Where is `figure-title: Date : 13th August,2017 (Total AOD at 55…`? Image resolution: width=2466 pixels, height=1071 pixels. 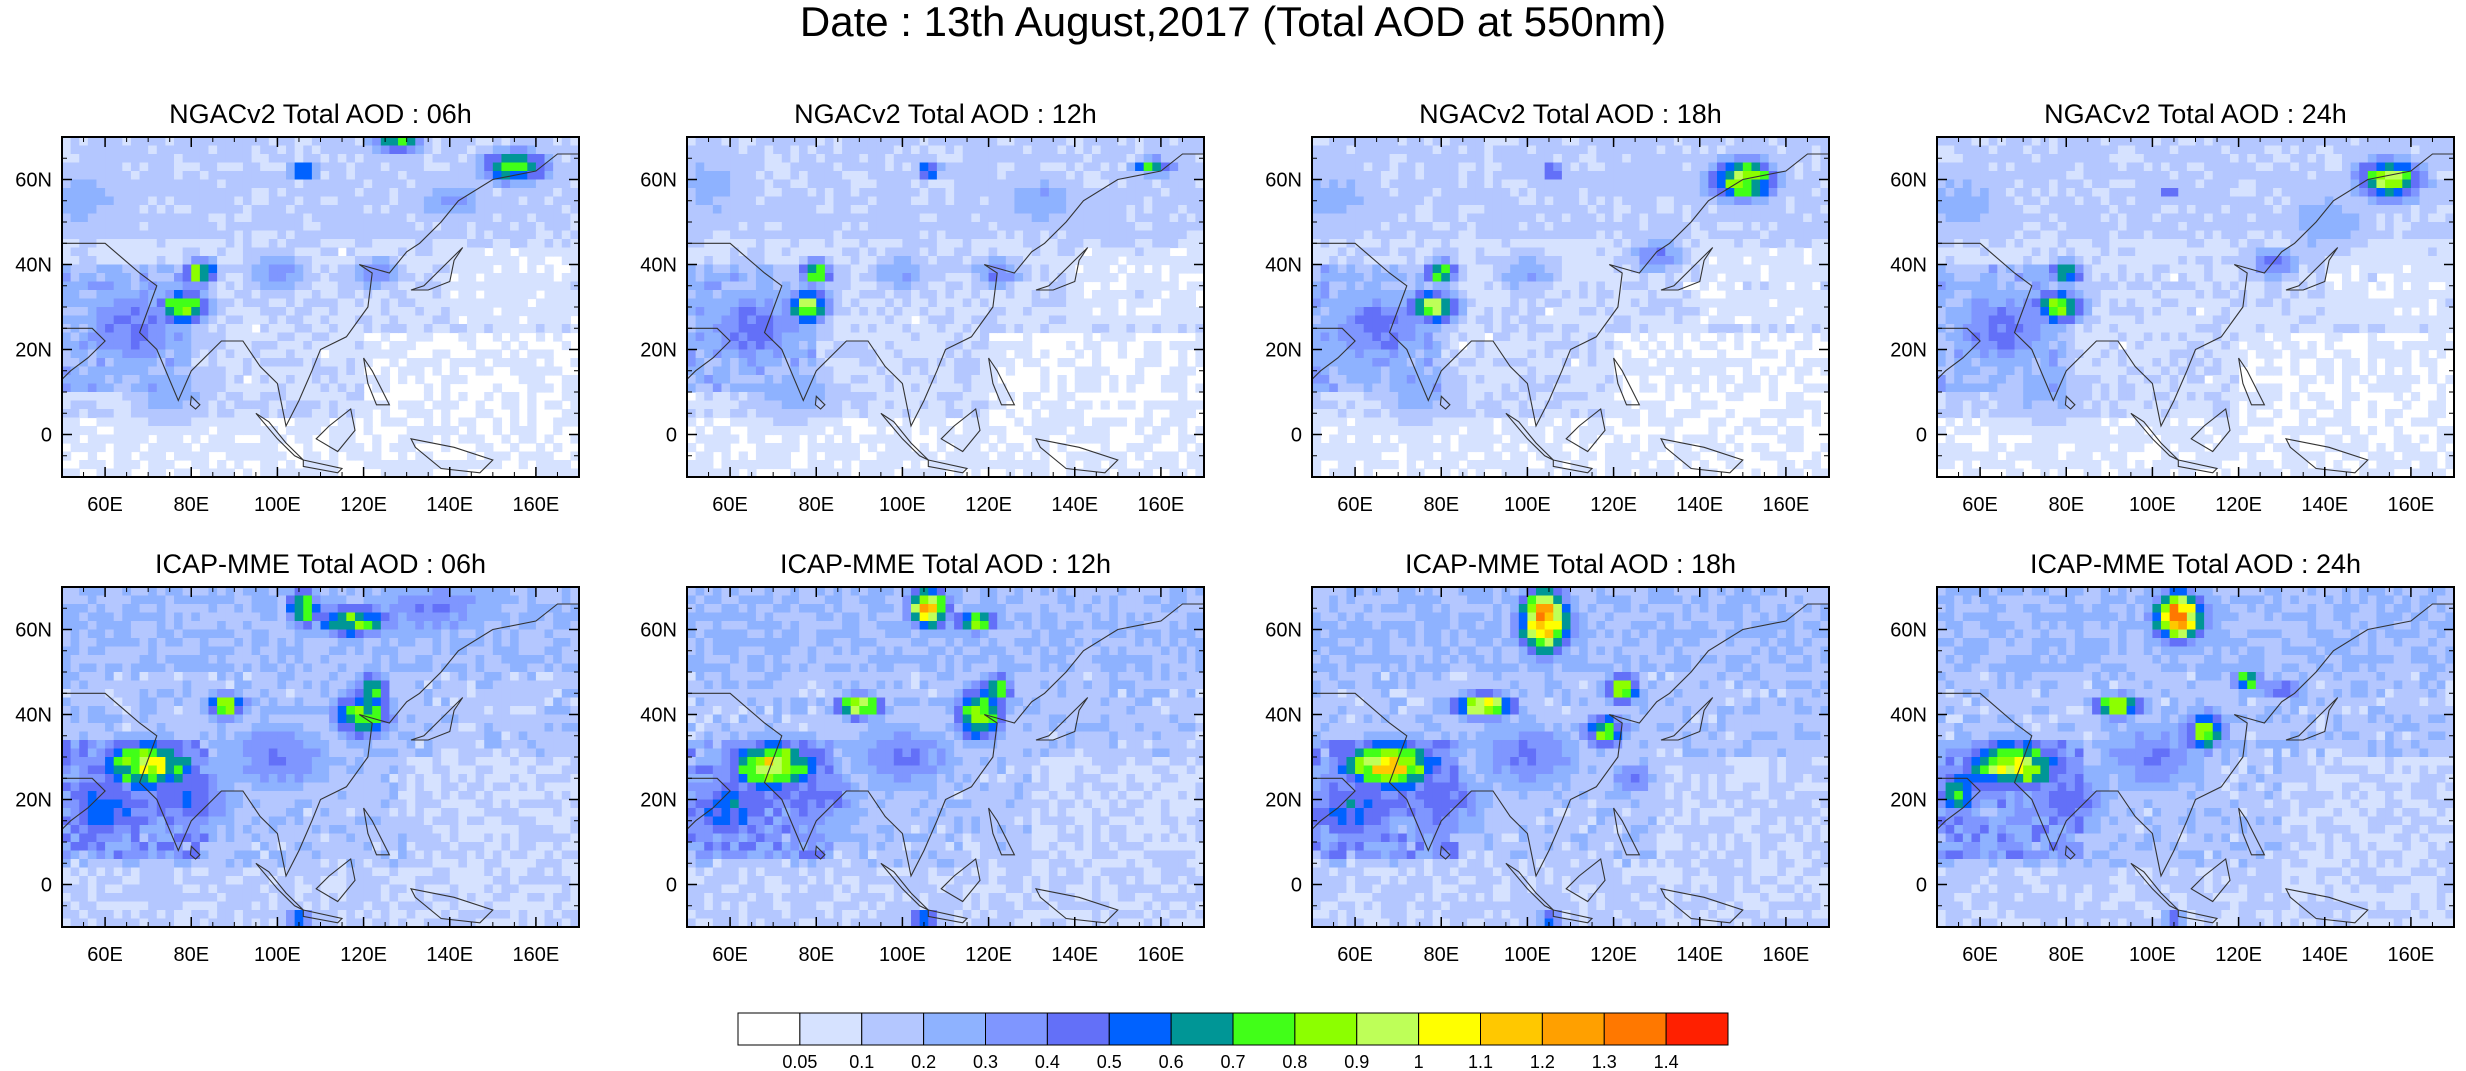
figure-title: Date : 13th August,2017 (Total AOD at 55… is located at coordinates (1233, 22).